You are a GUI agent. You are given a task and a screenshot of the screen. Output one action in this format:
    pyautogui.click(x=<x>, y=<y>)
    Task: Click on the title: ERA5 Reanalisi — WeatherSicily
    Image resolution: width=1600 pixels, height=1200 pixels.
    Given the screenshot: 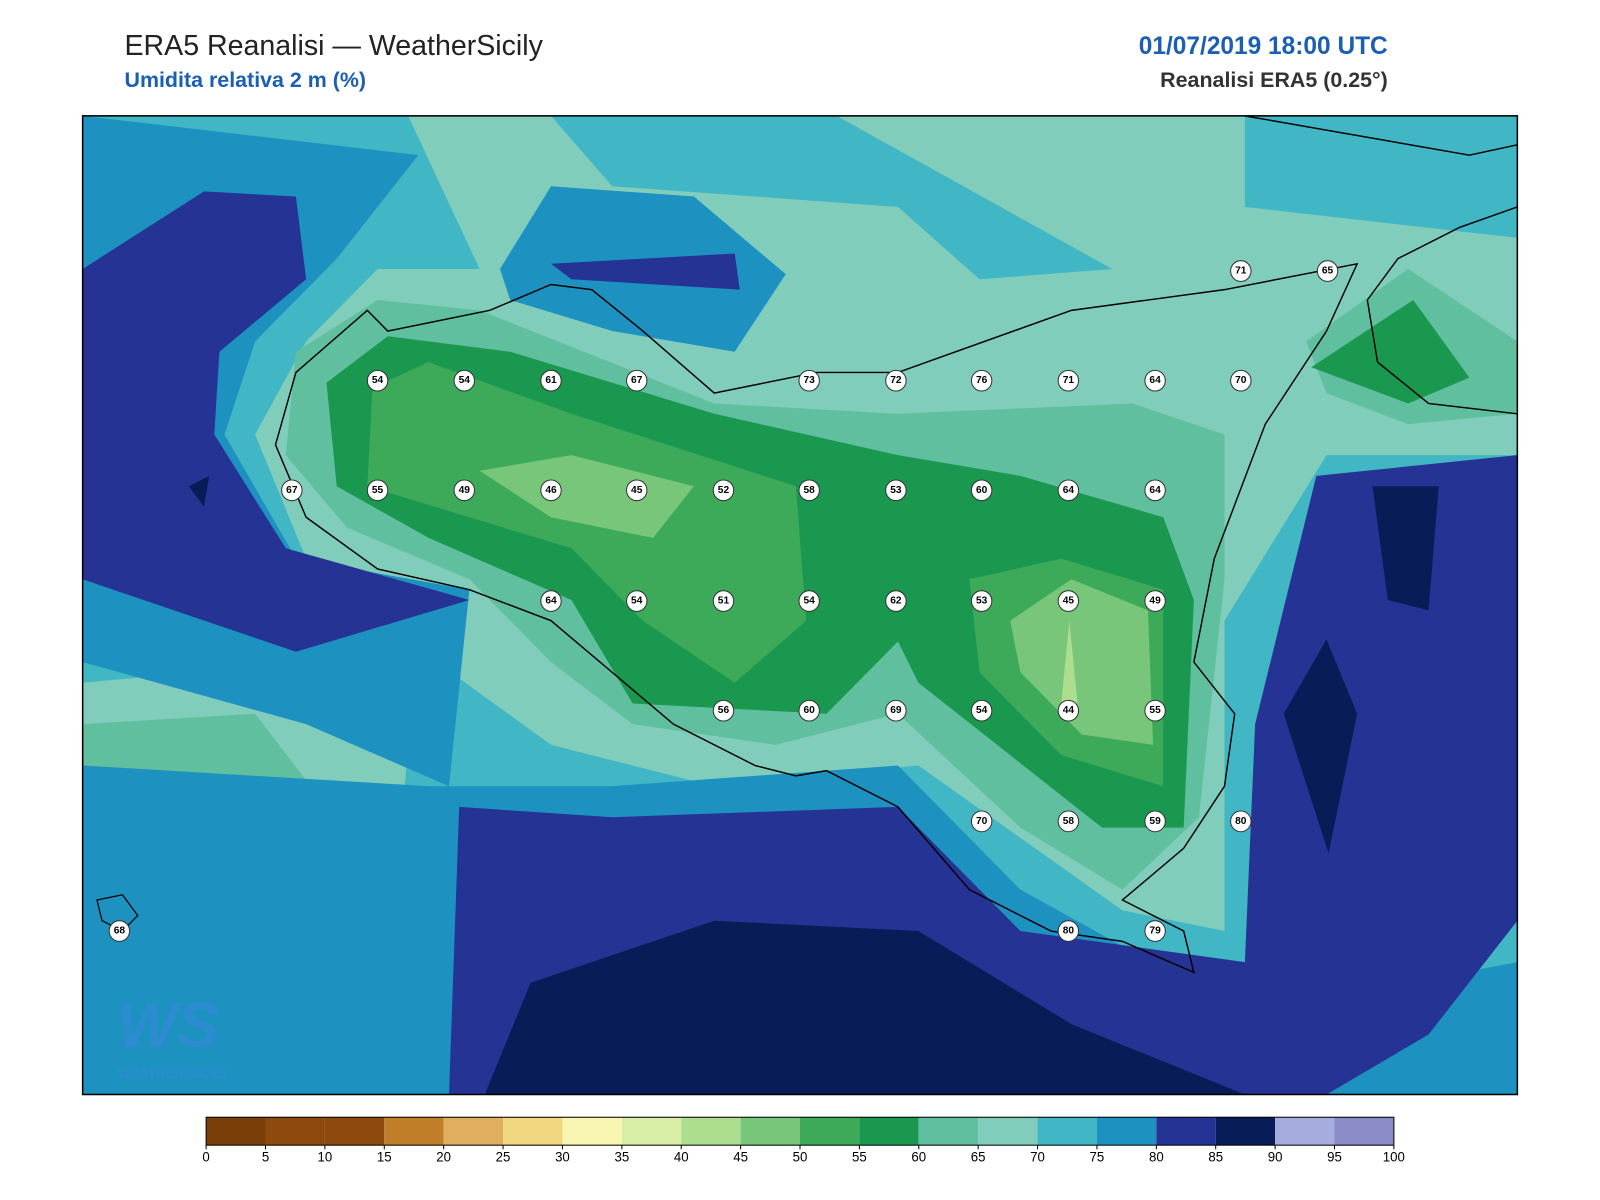 What is the action you would take?
    pyautogui.click(x=333, y=46)
    